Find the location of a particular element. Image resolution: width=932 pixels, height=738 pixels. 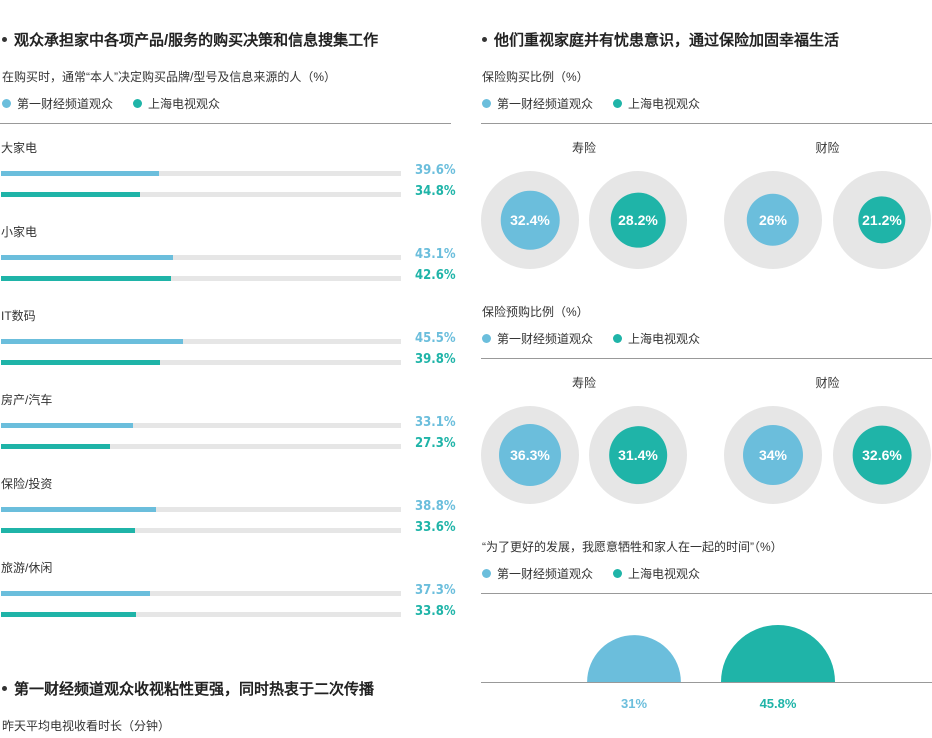

ring1-subtitle: 保险购买比例（%） is located at coordinates (535, 77).